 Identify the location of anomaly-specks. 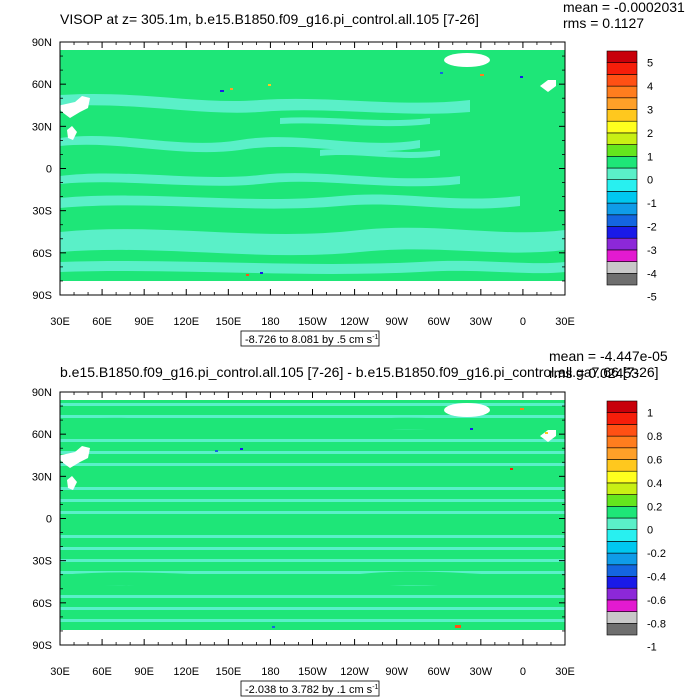
(381, 518).